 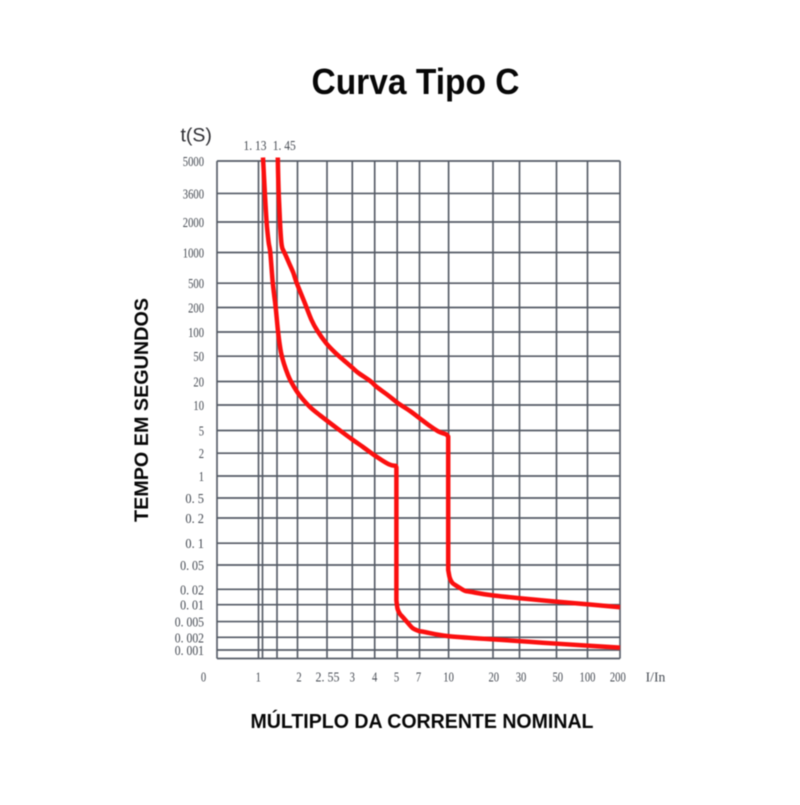 What do you see at coordinates (416, 81) in the screenshot?
I see `svg-text: Curva Tipo C` at bounding box center [416, 81].